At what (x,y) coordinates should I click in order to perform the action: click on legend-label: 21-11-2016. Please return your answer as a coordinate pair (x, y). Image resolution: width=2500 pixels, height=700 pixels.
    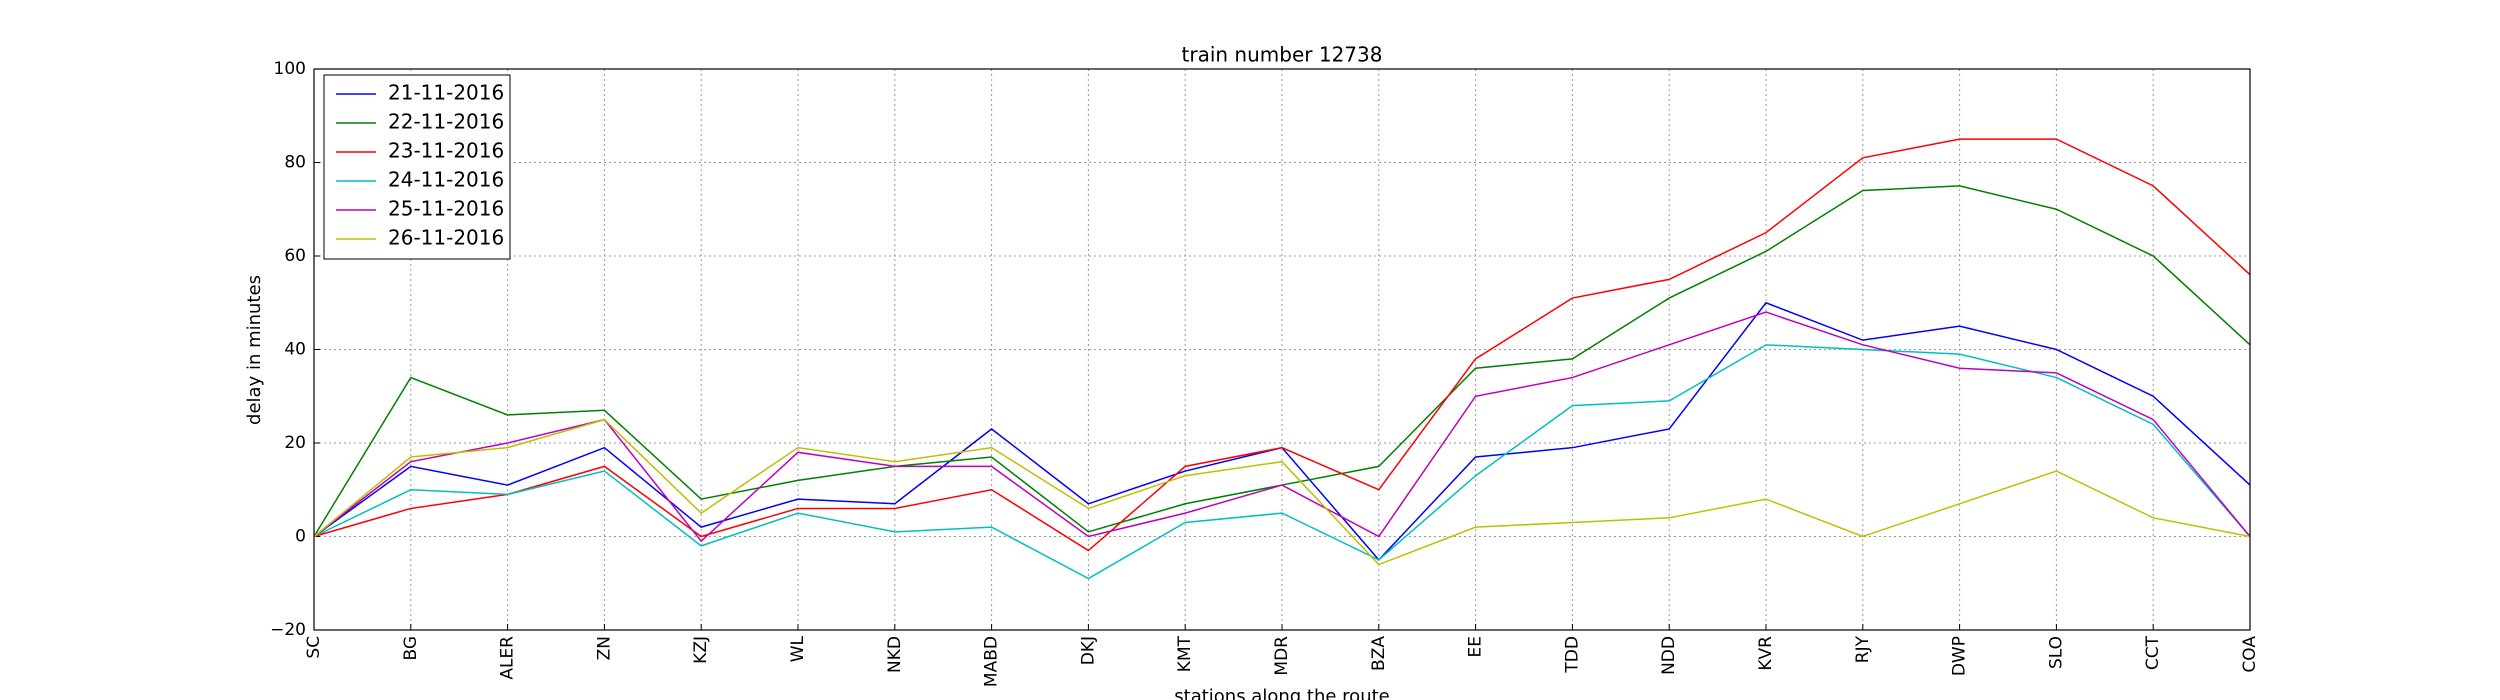
    Looking at the image, I should click on (446, 93).